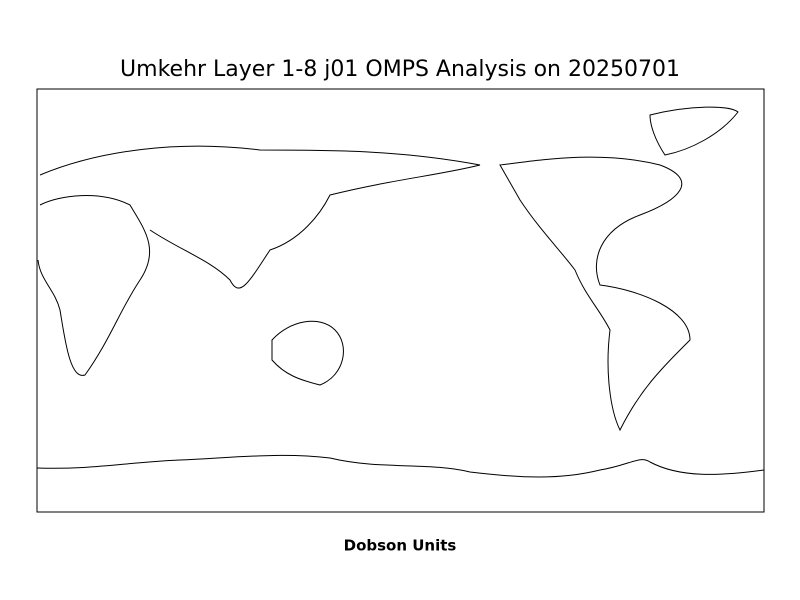 The image size is (800, 600). Describe the element at coordinates (694, 131) in the screenshot. I see `greenland` at that location.